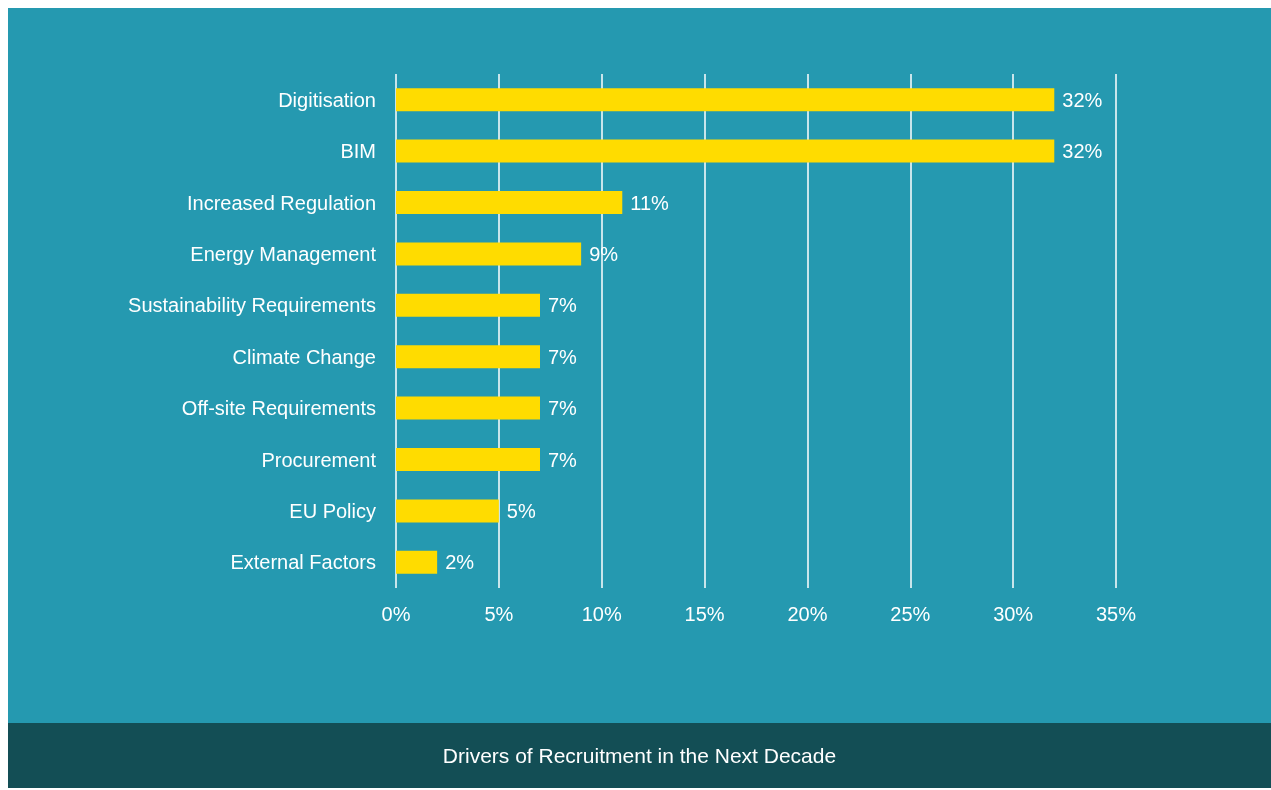 The width and height of the screenshot is (1271, 790). I want to click on data-label: 5%, so click(521, 510).